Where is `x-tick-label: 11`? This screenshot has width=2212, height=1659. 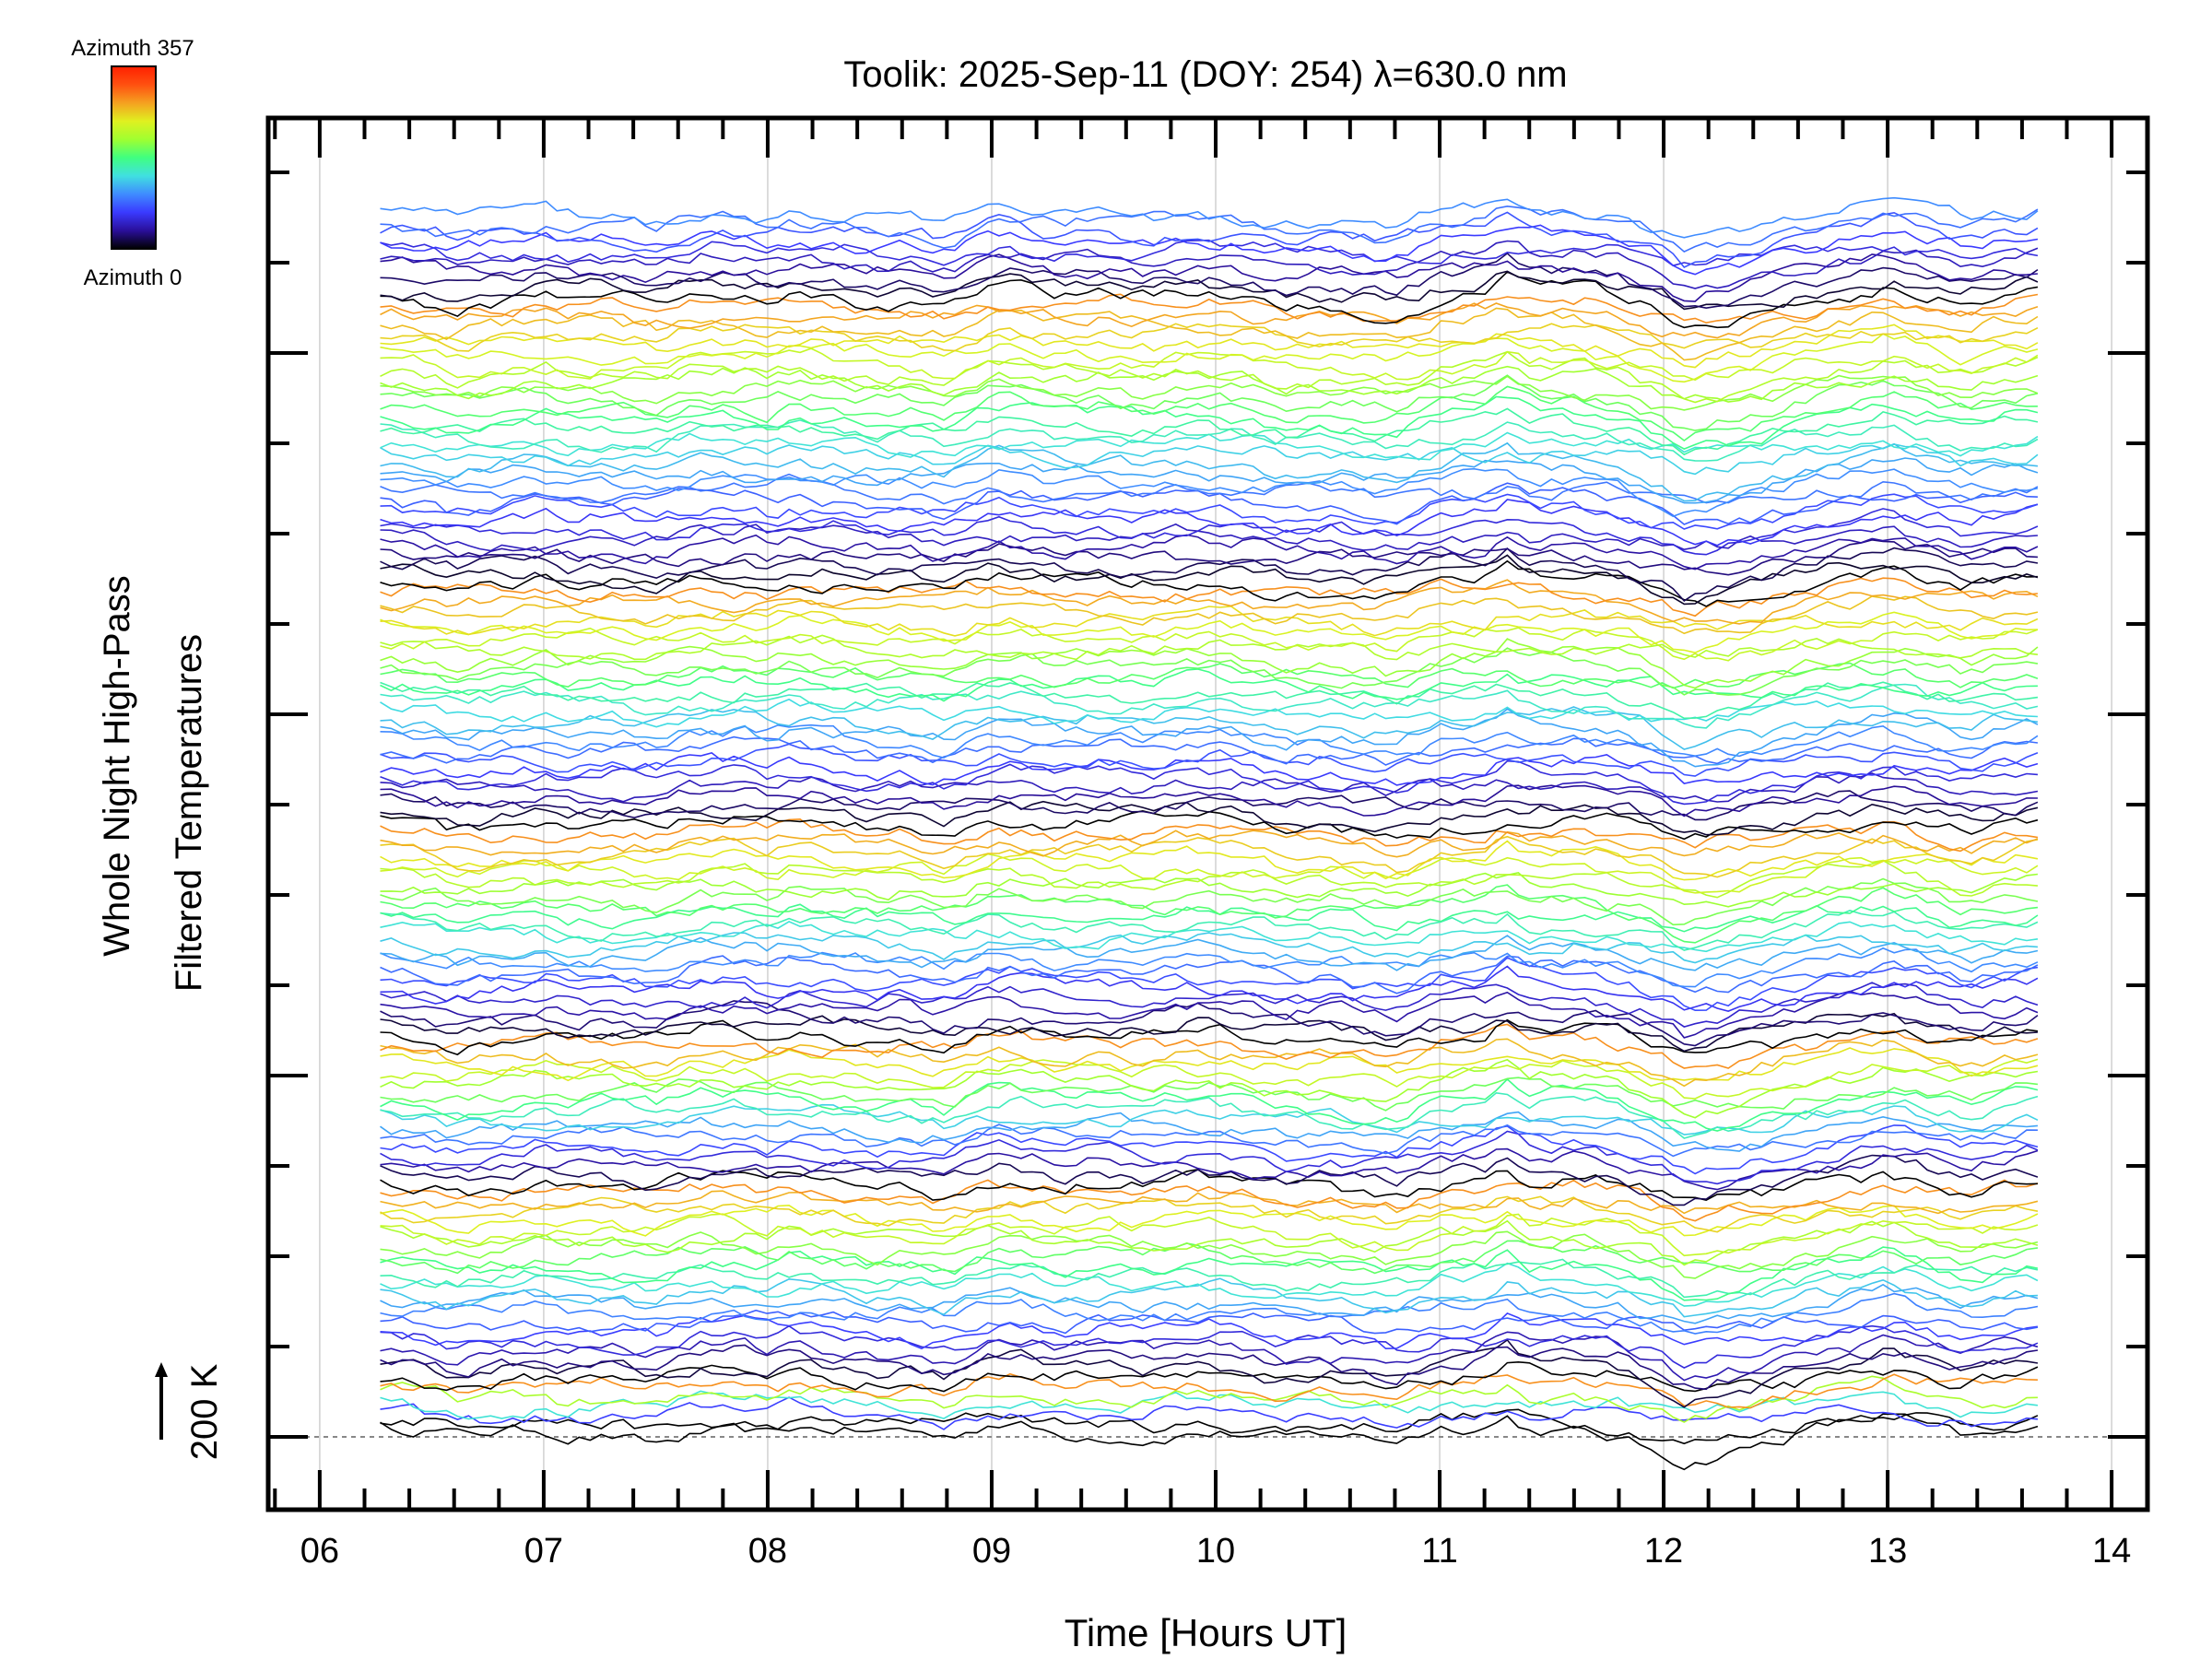 x-tick-label: 11 is located at coordinates (1439, 1551).